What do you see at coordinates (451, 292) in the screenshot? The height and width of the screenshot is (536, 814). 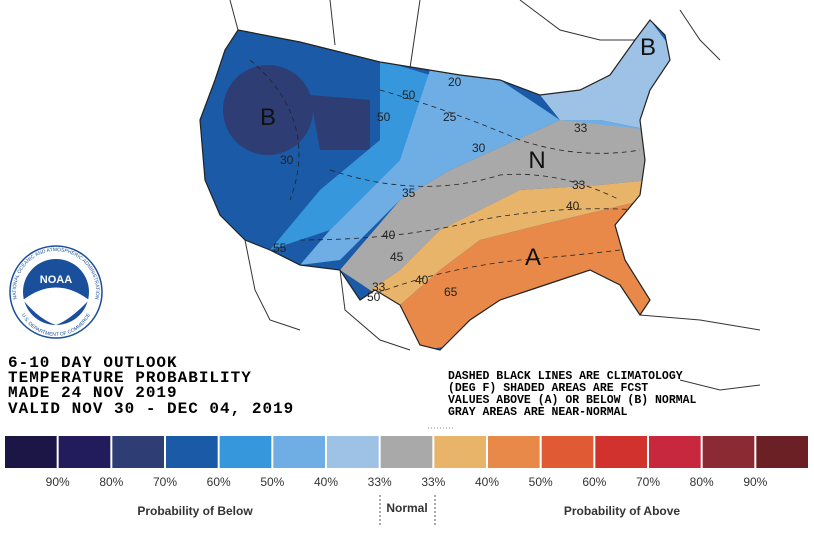 I see `contour-label: 65` at bounding box center [451, 292].